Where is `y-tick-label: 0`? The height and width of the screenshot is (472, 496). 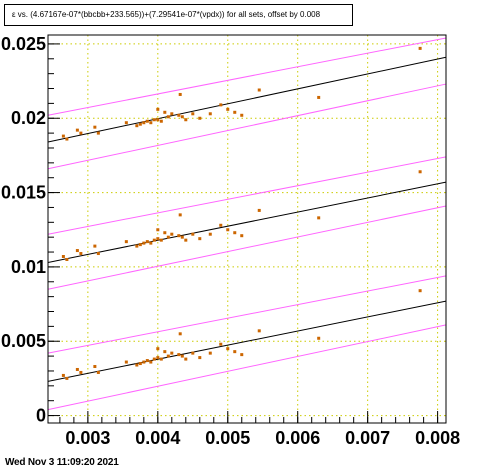 y-tick-label: 0 is located at coordinates (41, 416).